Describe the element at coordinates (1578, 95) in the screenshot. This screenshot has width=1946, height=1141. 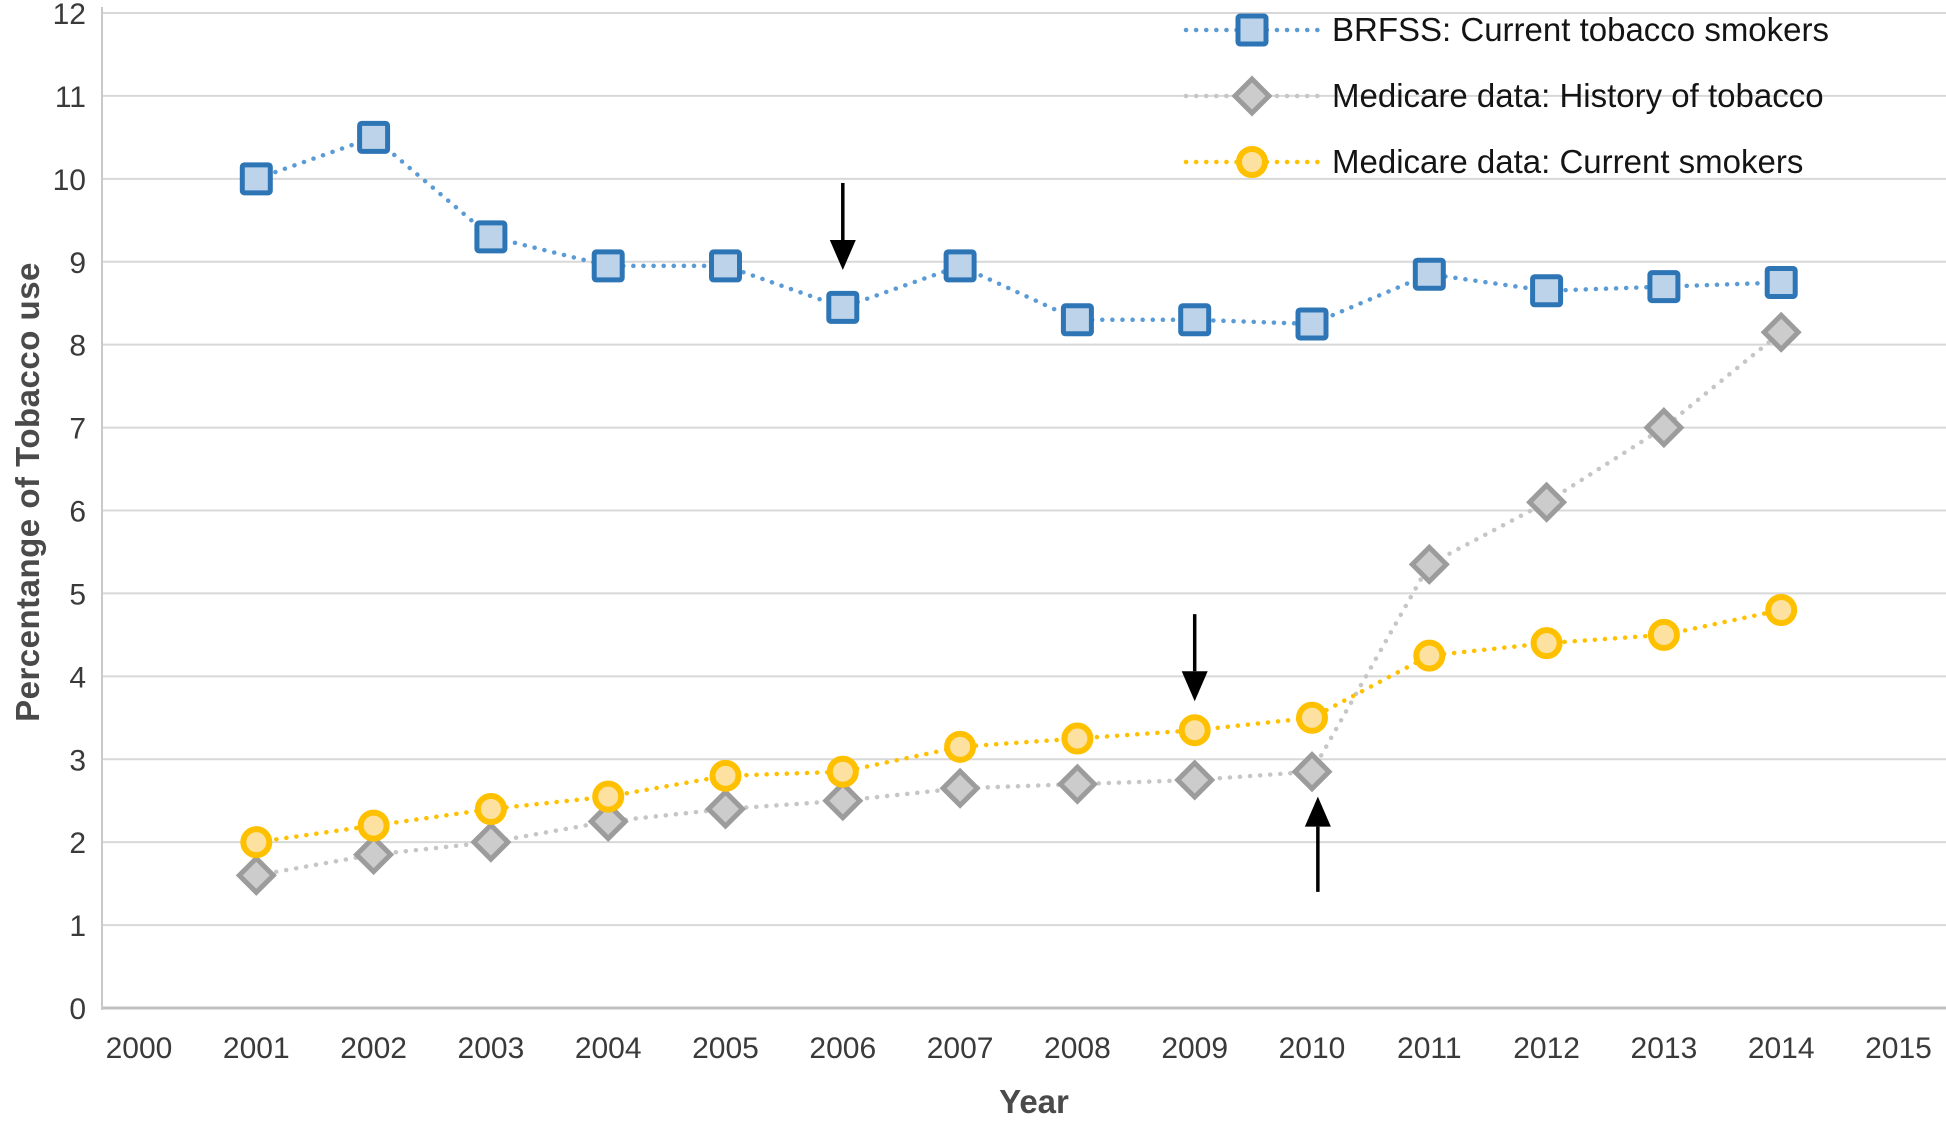
I see `legend-label: Medicare data: History of tobacco` at that location.